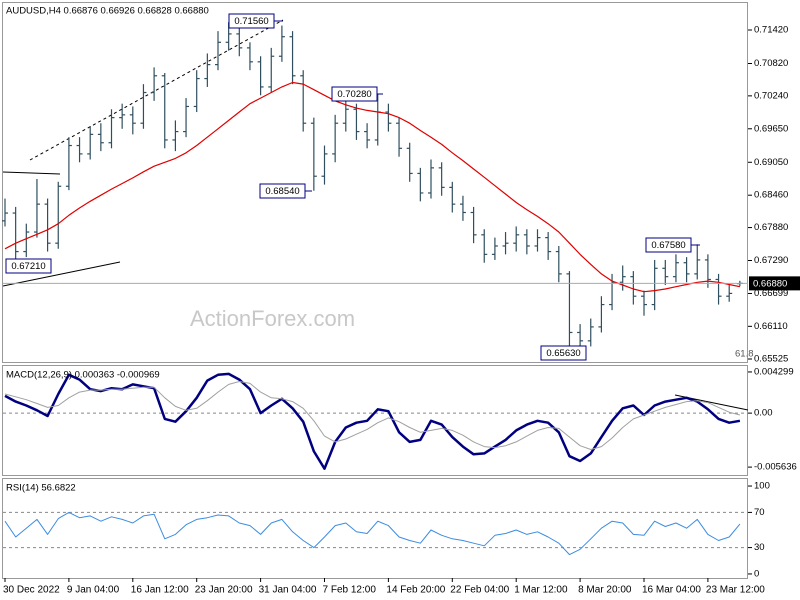 This screenshot has width=800, height=600. I want to click on annotation-label: 0.70280, so click(354, 94).